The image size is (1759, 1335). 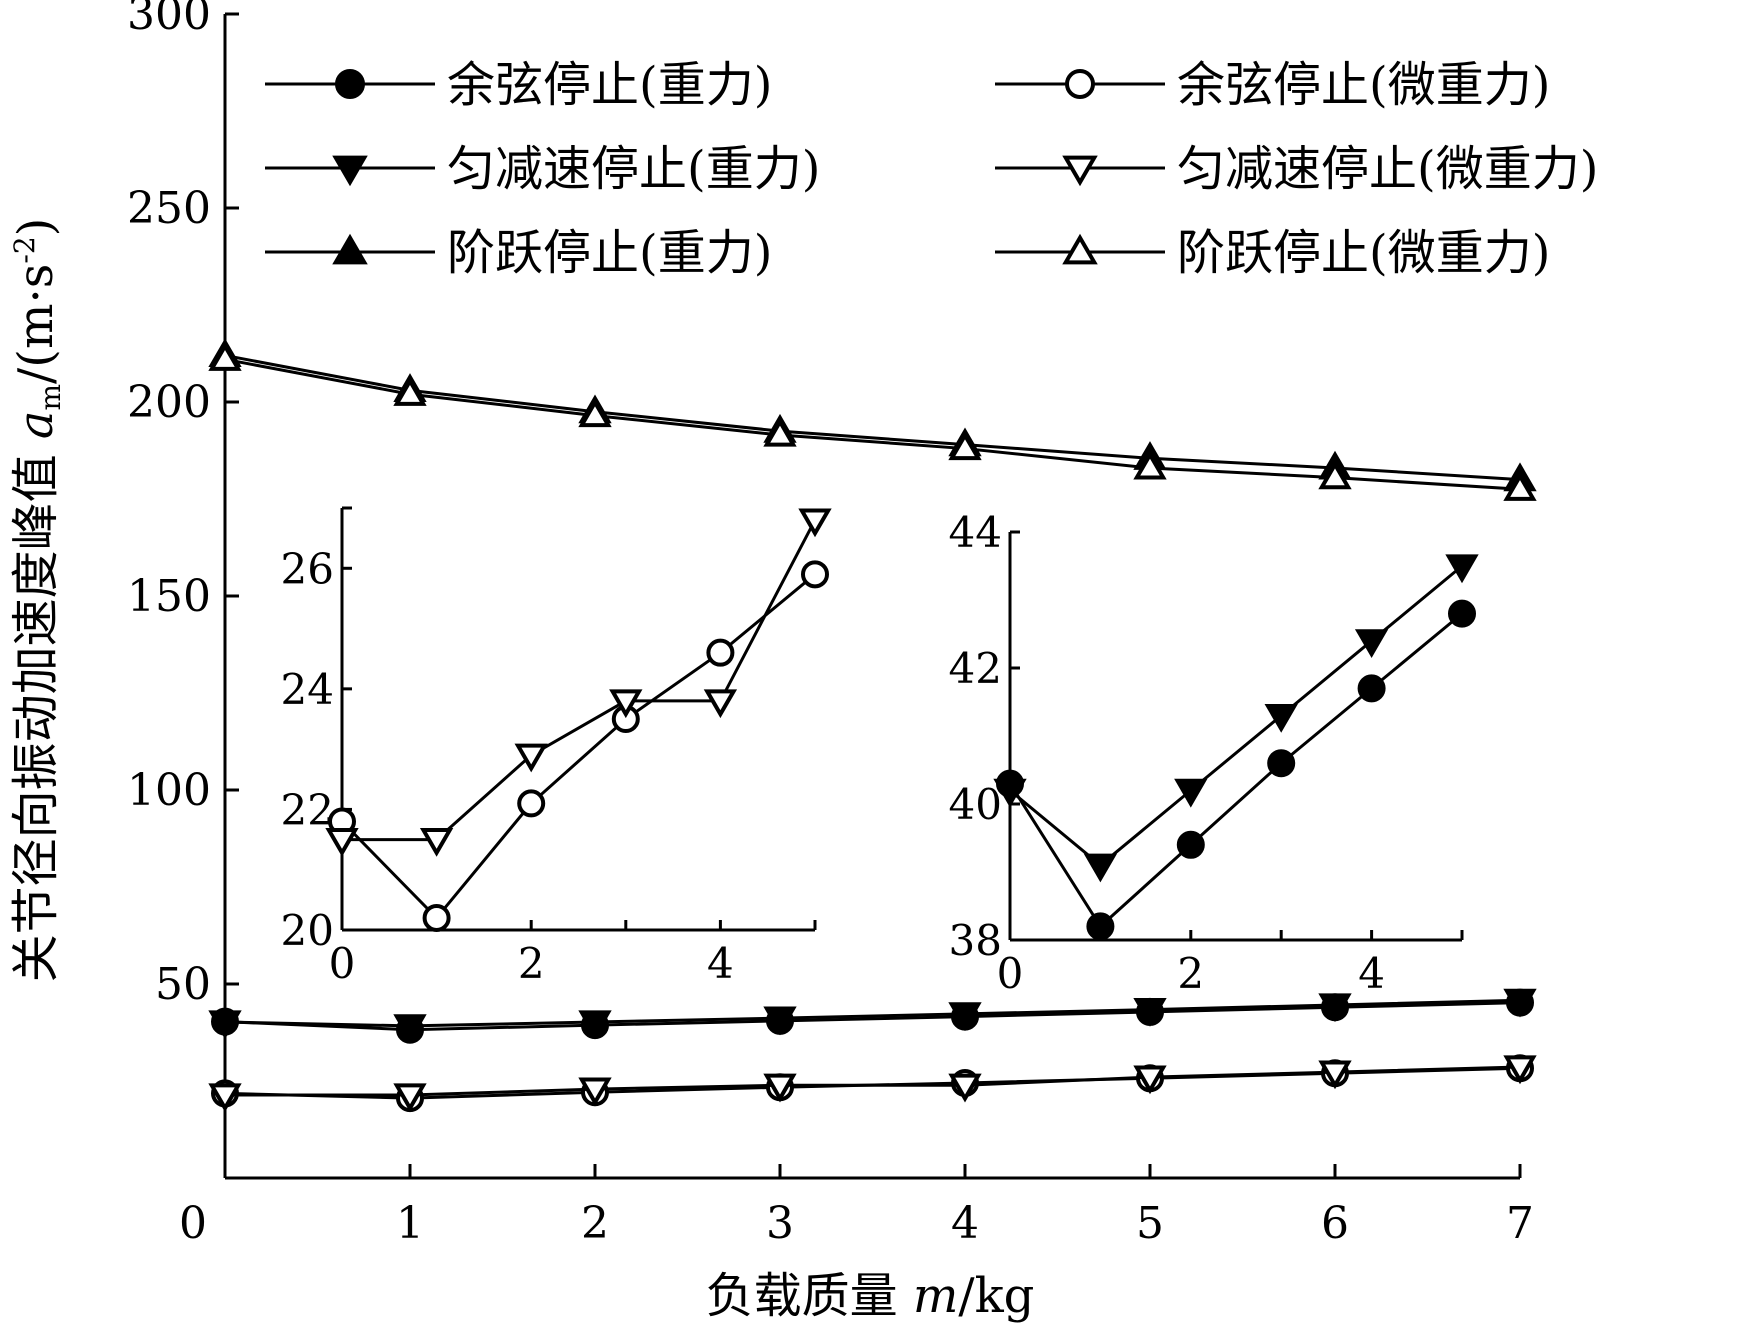 What do you see at coordinates (1520, 1223) in the screenshot?
I see `x-tick-label: 7` at bounding box center [1520, 1223].